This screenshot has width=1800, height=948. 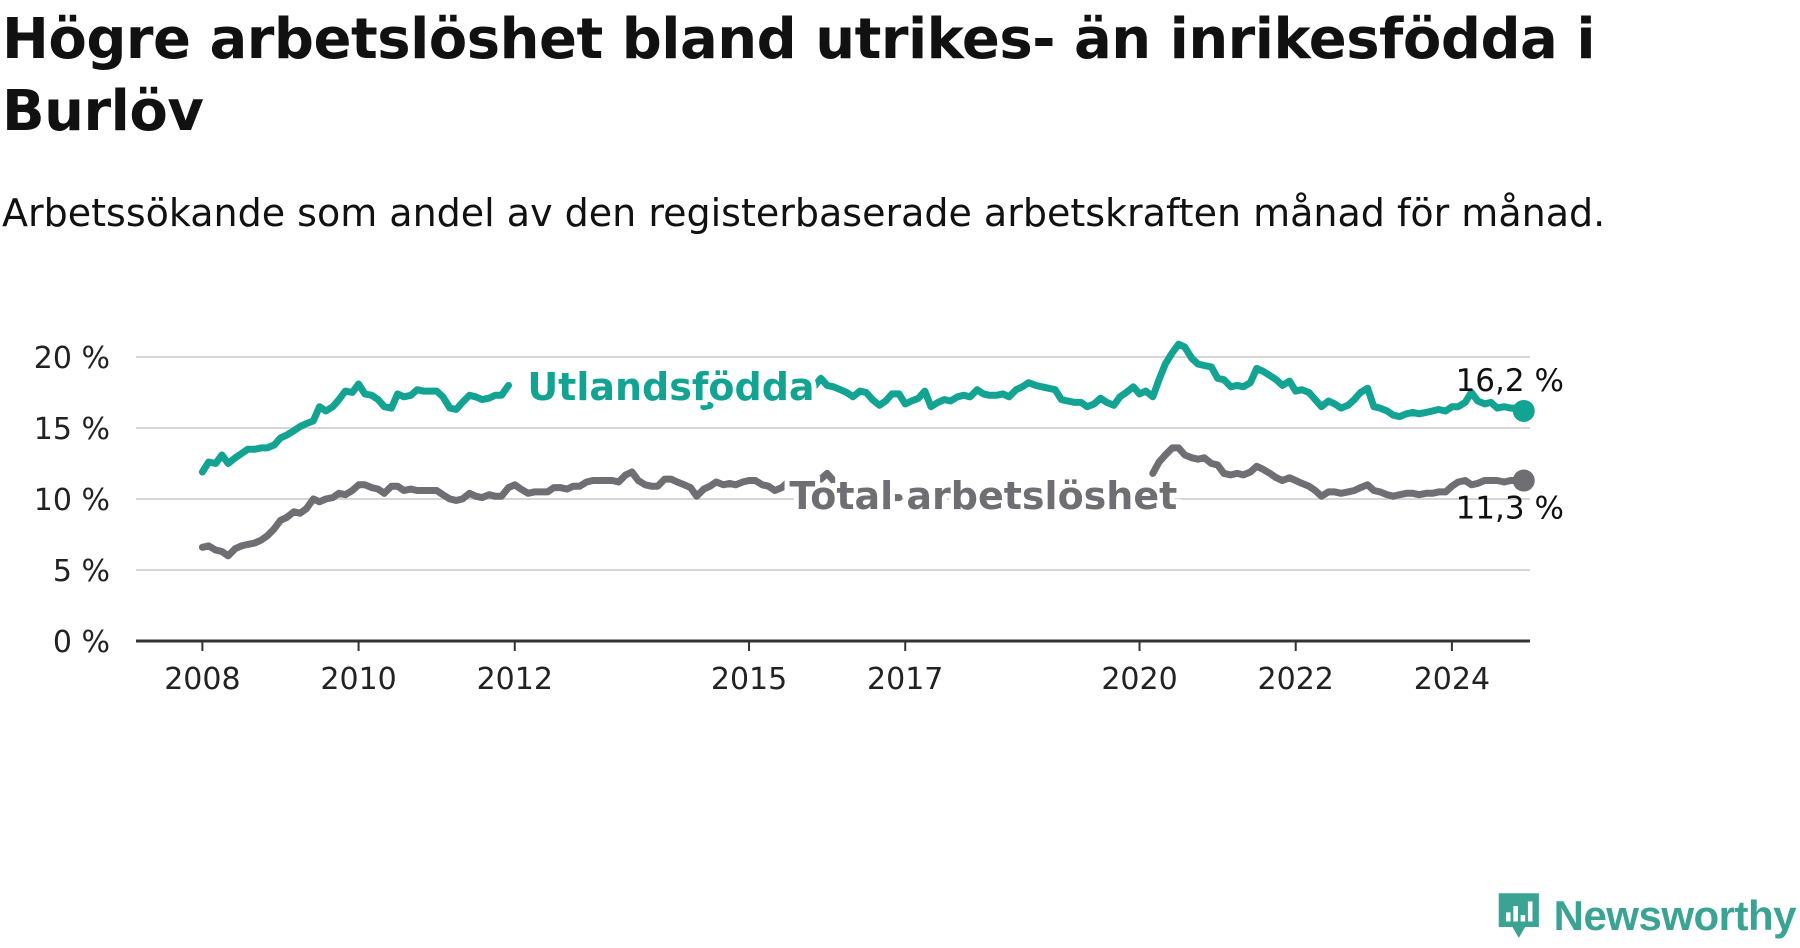 I want to click on x-tick-label: 2024, so click(x=1452, y=679).